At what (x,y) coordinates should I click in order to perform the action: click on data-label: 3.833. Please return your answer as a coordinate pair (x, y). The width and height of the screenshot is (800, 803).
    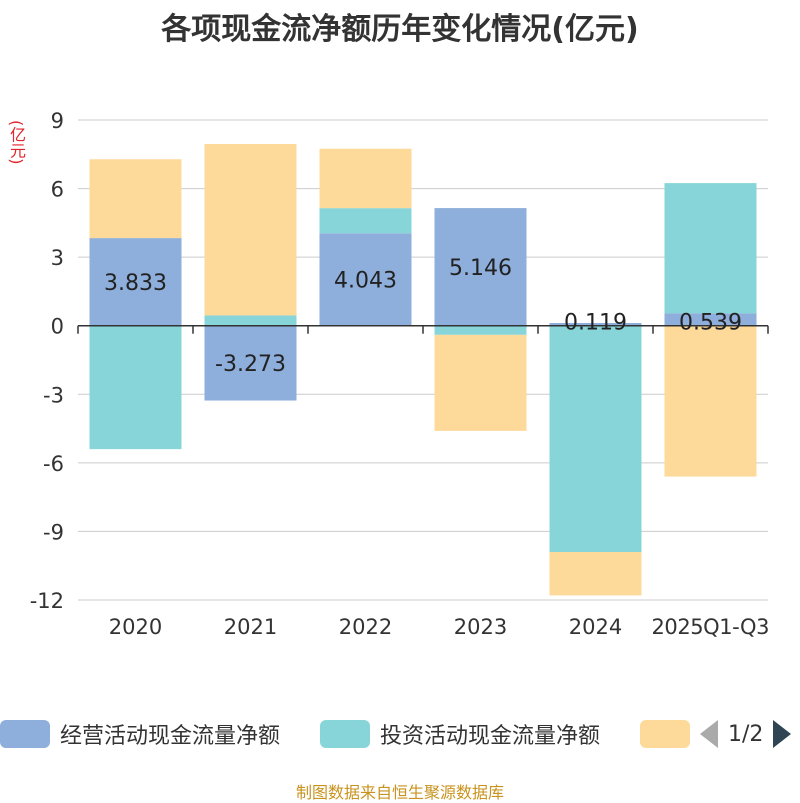
    Looking at the image, I should click on (135, 283).